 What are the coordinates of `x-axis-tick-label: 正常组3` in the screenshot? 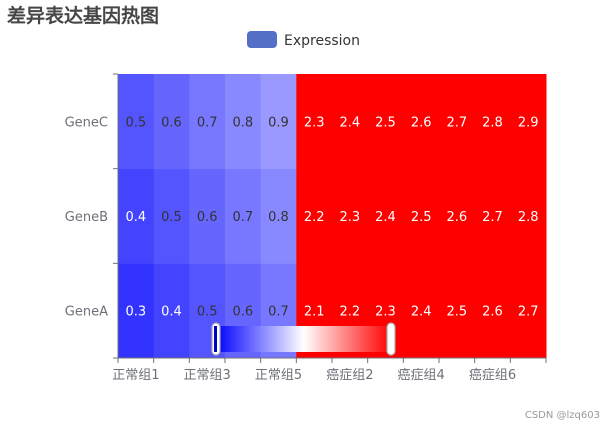 It's located at (207, 375).